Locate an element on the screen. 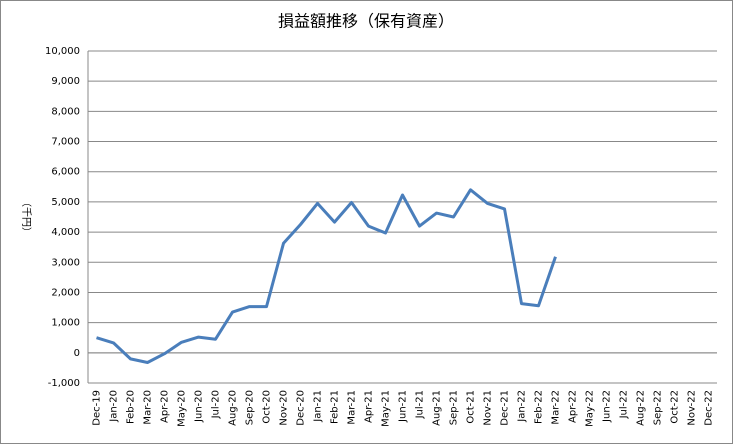 This screenshot has height=444, width=733. x-tick-label: Feb-22 is located at coordinates (539, 407).